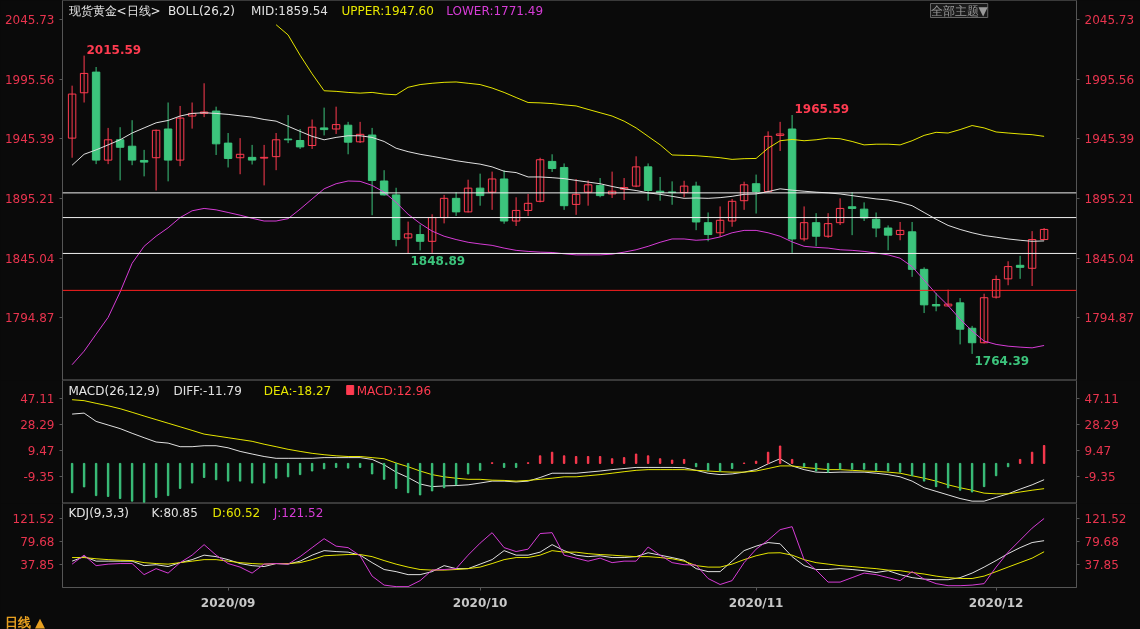 The width and height of the screenshot is (1140, 629). I want to click on y2-tick-label: 79.68, so click(1101, 541).